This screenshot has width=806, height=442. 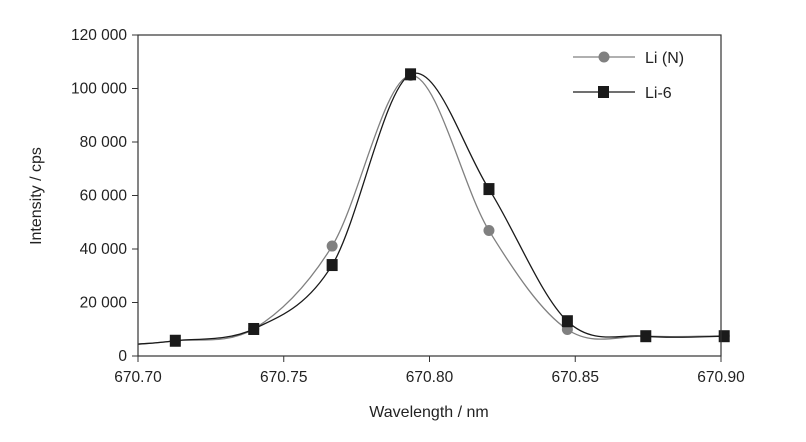 I want to click on y-tick-label: 0, so click(x=122, y=356).